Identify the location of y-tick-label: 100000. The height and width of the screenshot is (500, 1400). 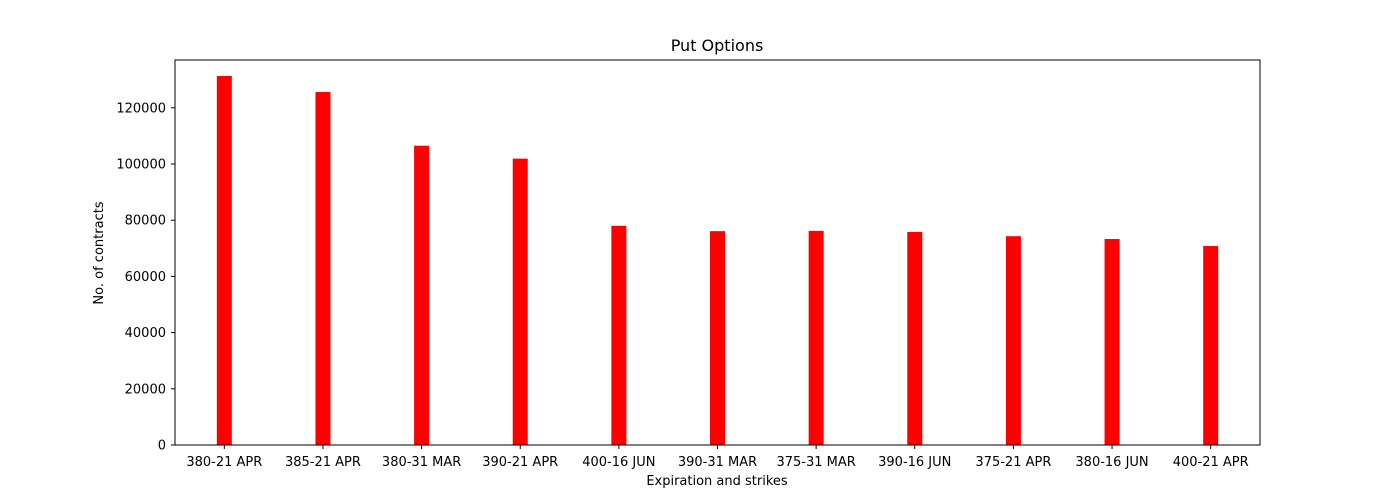
(141, 164).